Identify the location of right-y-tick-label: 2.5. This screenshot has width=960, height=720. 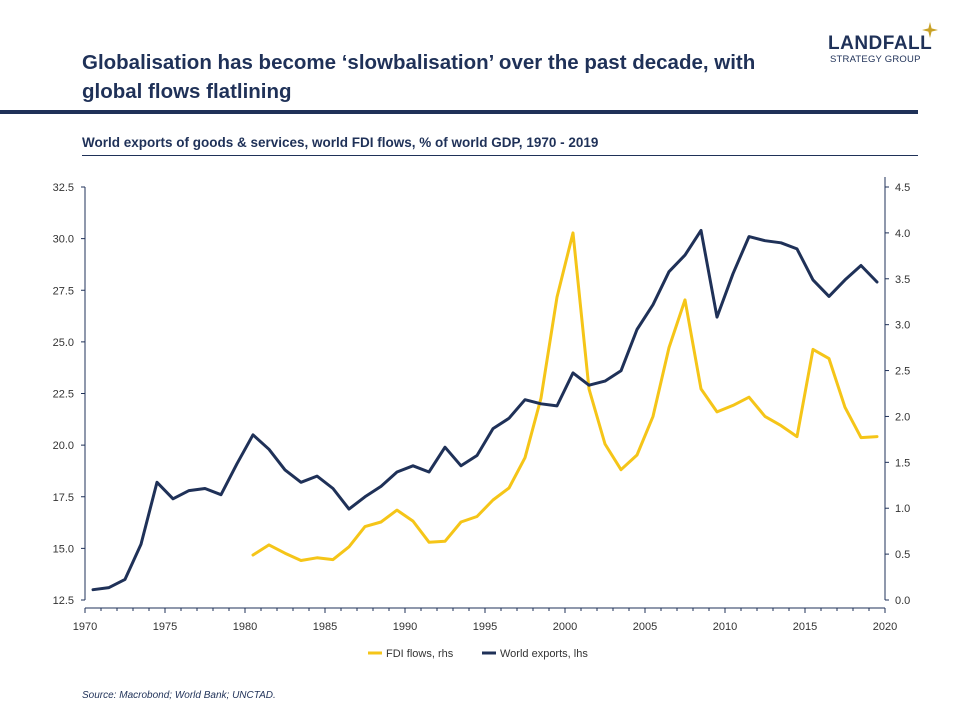
(902, 372).